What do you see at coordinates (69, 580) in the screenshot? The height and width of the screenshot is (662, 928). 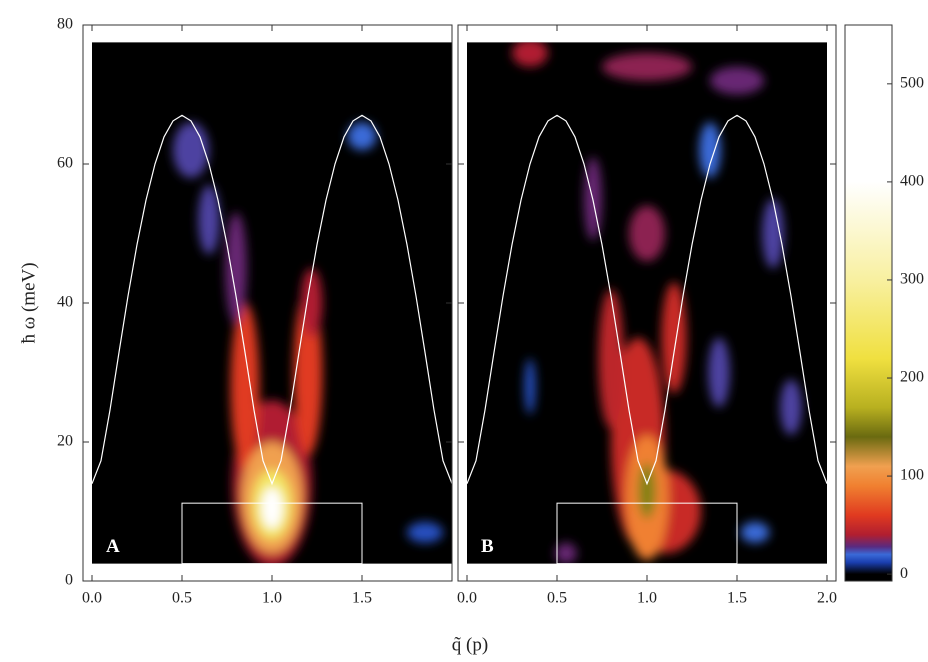 I see `y-tick-label: 0` at bounding box center [69, 580].